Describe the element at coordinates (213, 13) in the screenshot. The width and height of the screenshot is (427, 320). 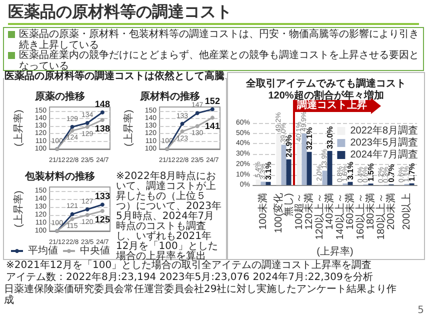
I see `text: 医薬品の原材料等の調達コスト` at that location.